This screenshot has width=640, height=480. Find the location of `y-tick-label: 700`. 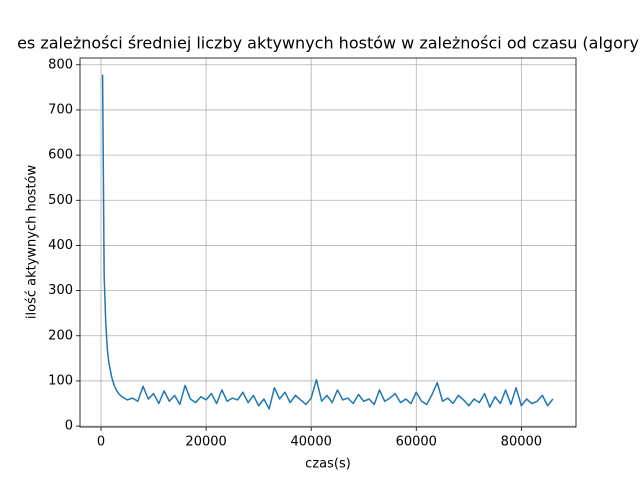

y-tick-label: 700 is located at coordinates (60, 109).